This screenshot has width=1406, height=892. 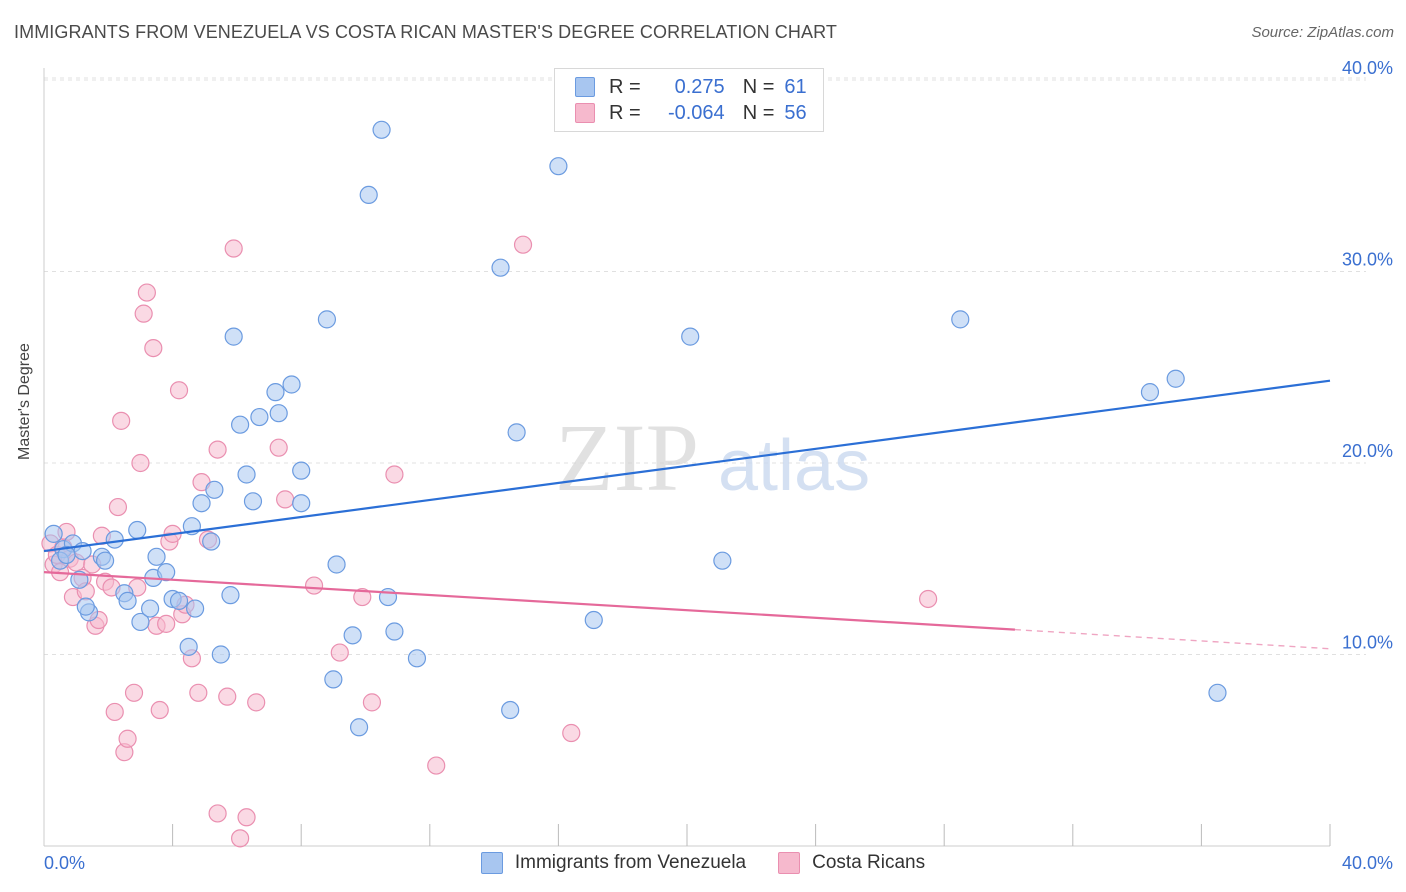 I want to click on series-legend: Immigrants from Venezuela Costa Ricans, so click(x=703, y=863).